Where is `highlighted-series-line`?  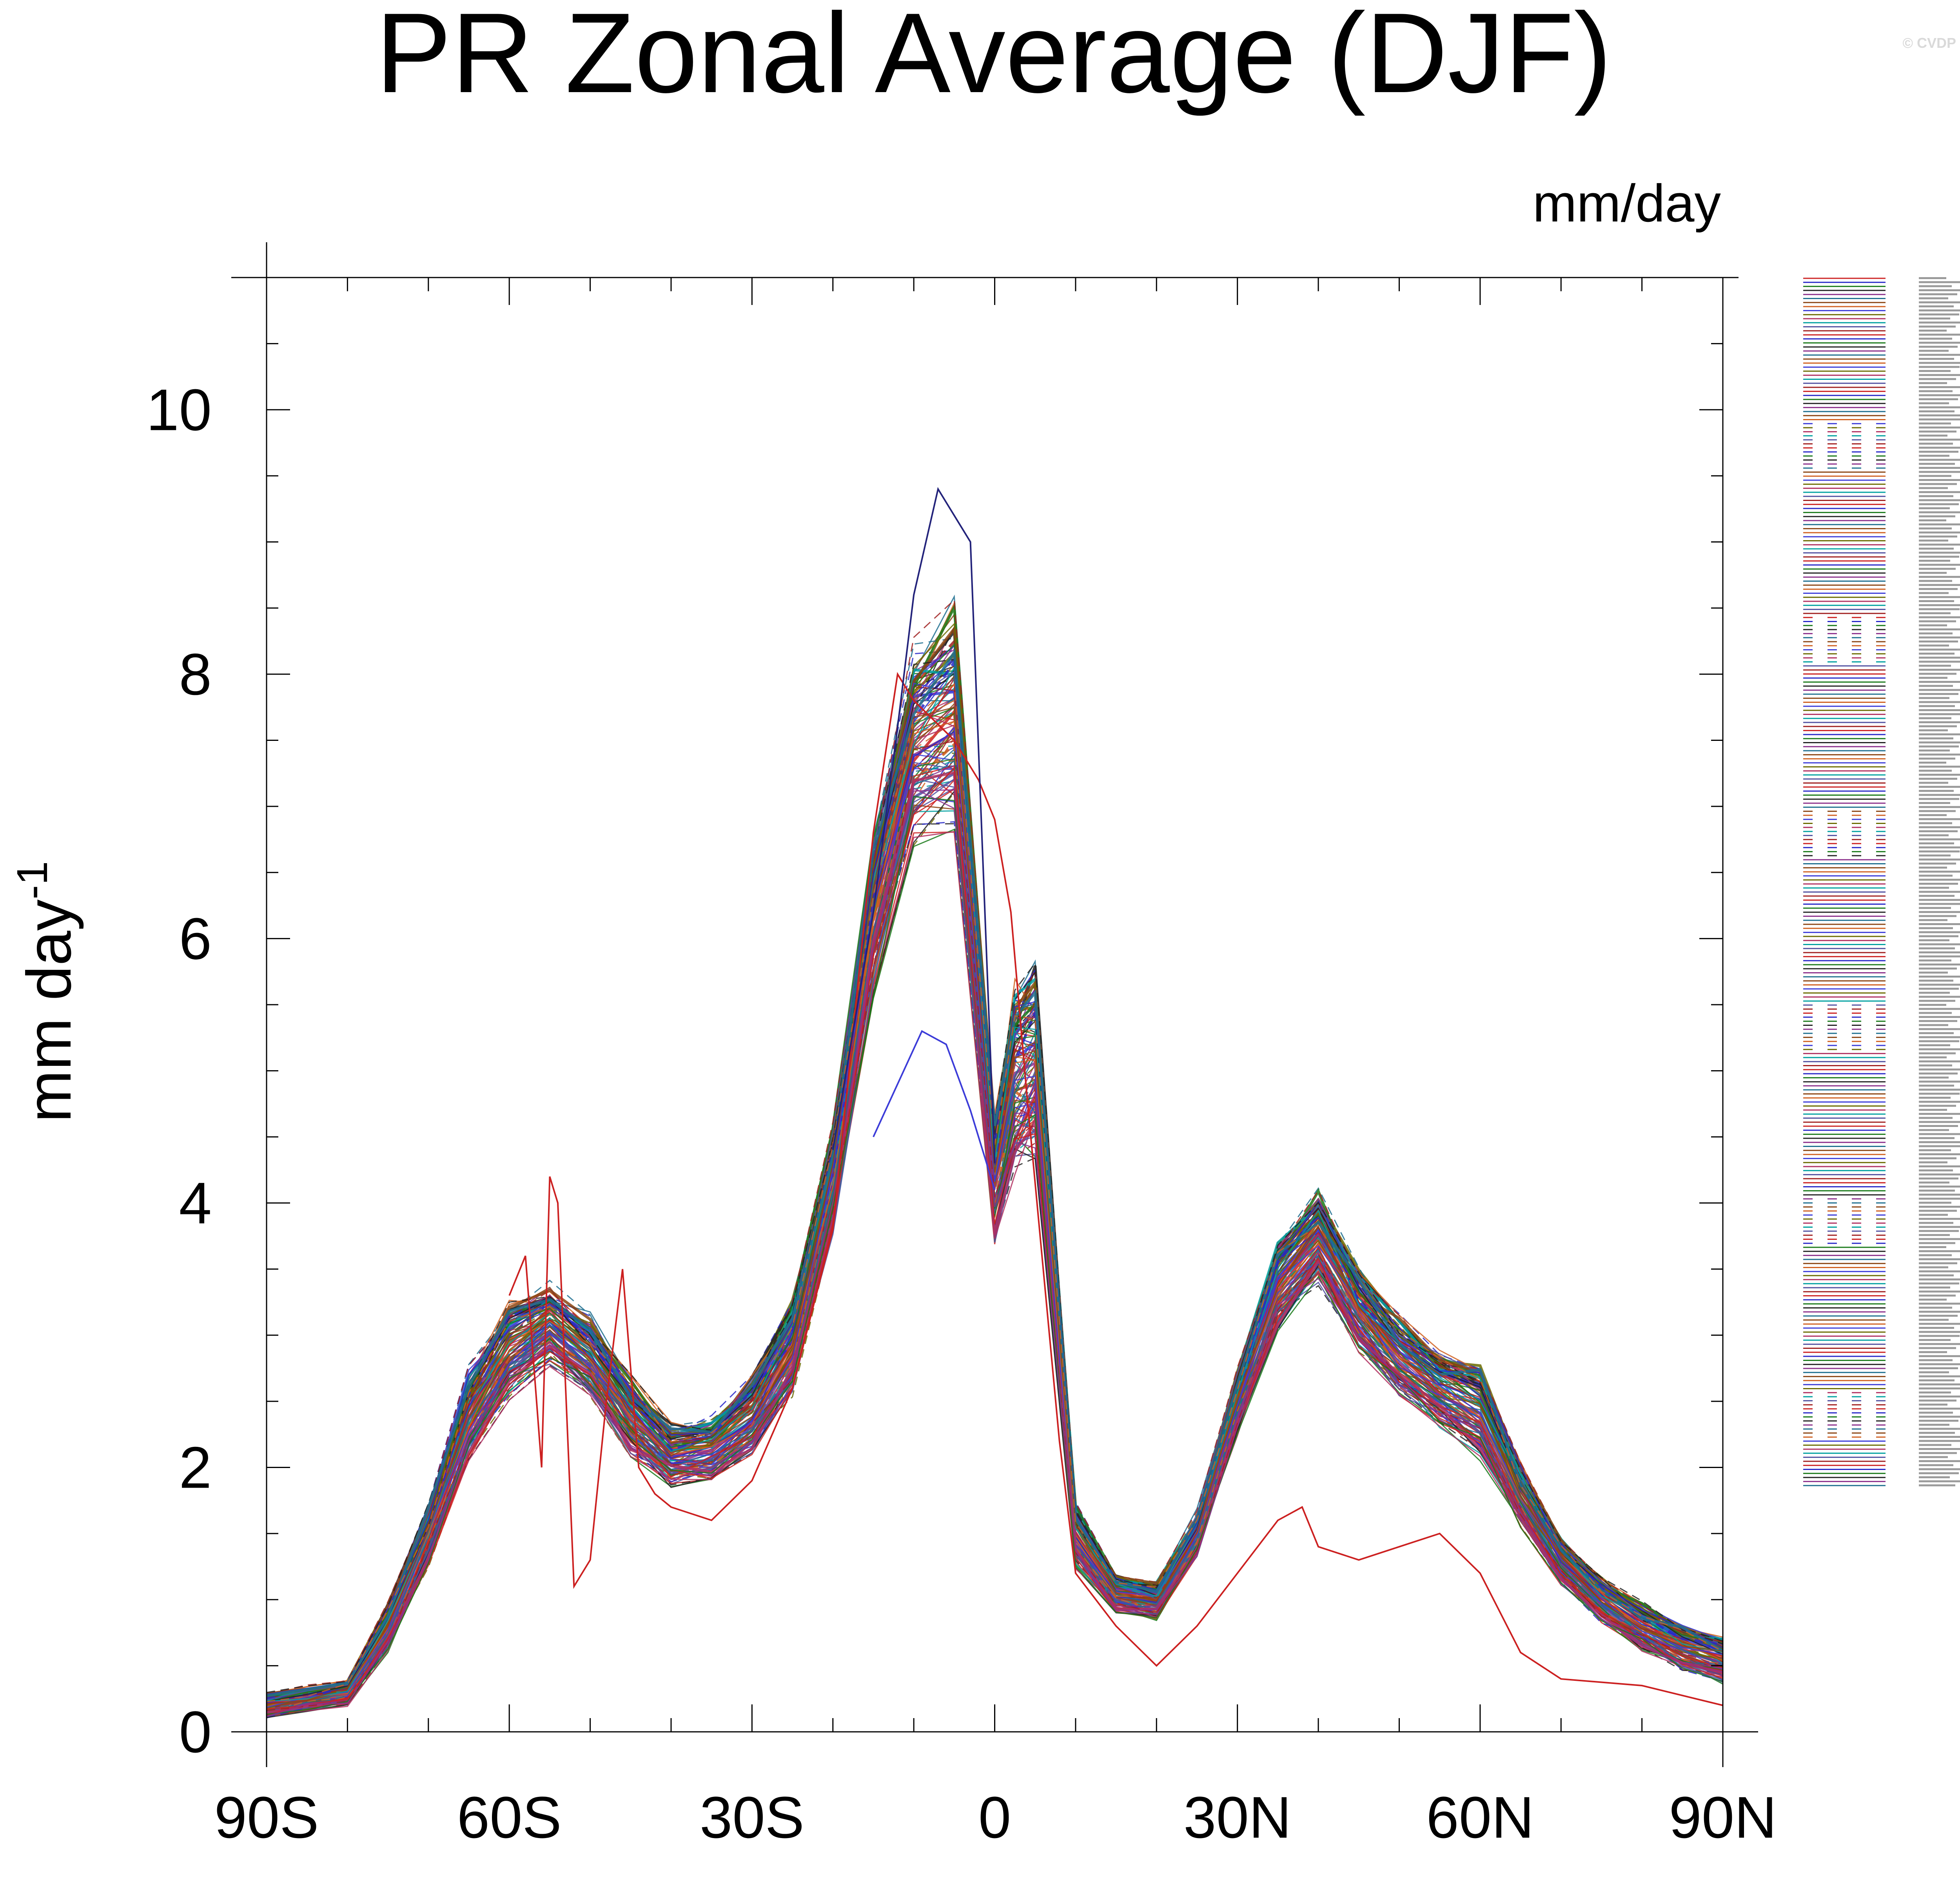 highlighted-series-line is located at coordinates (935, 1110).